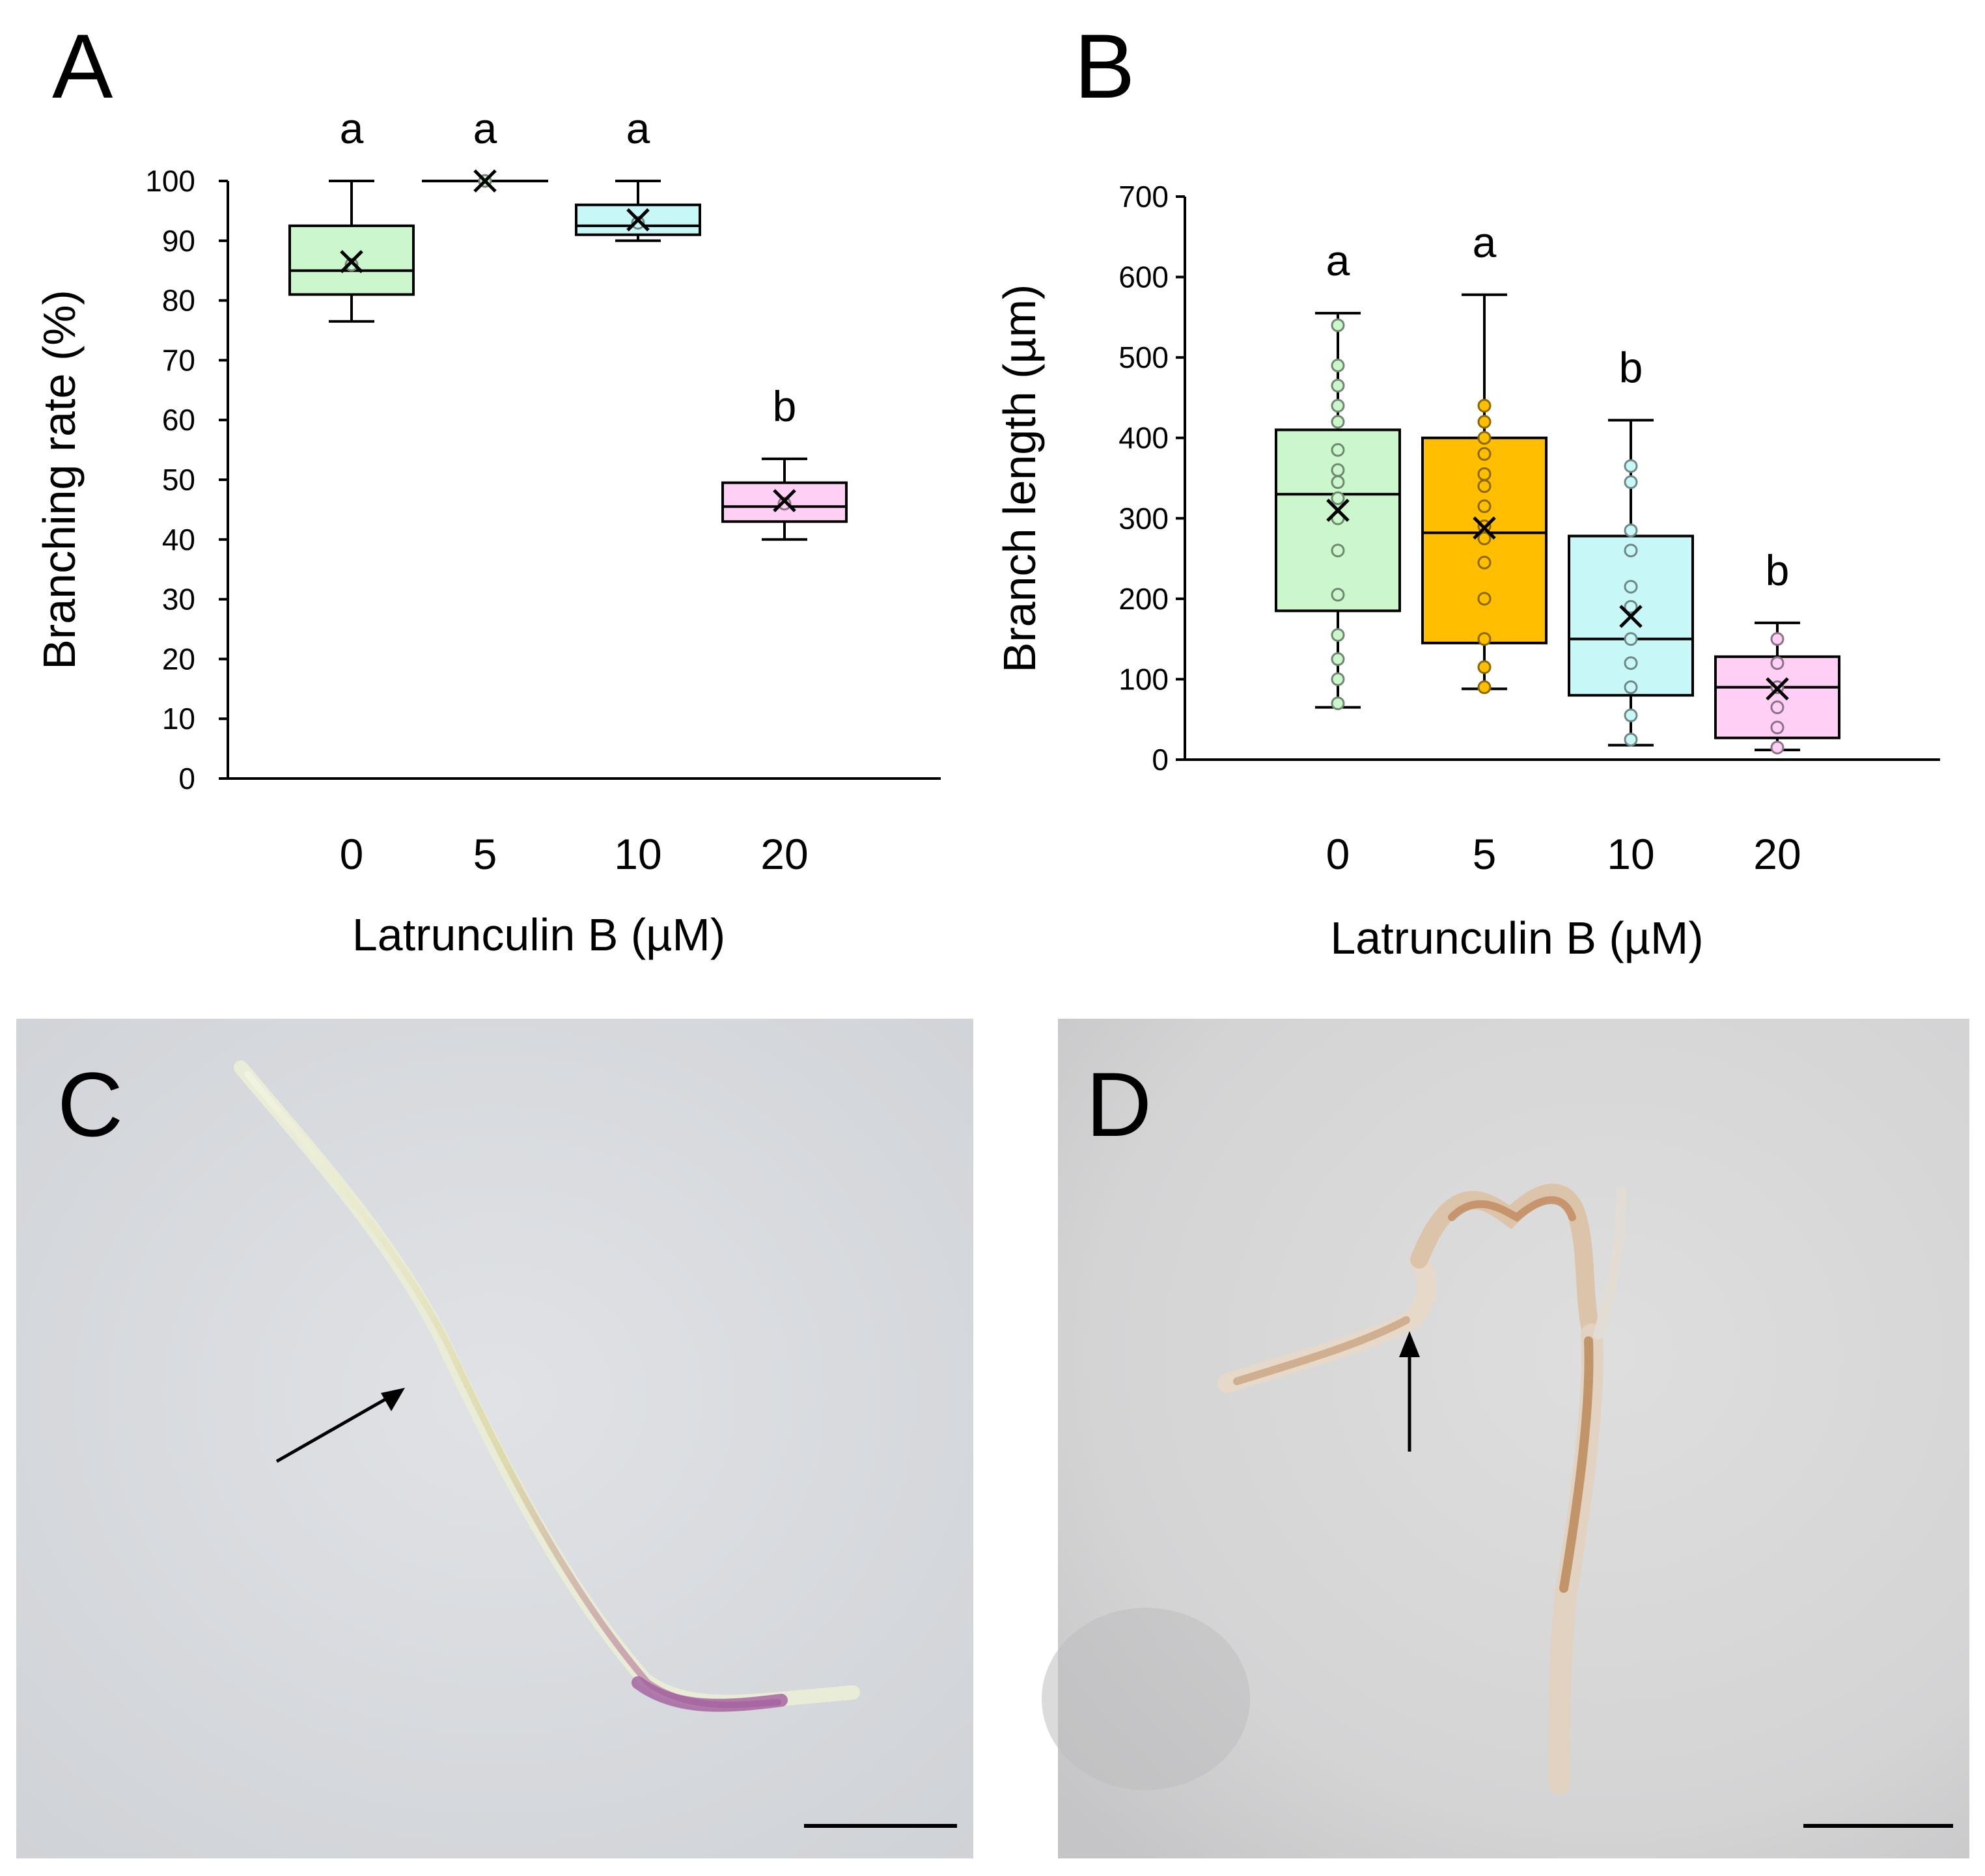 This screenshot has height=1876, width=1985. Describe the element at coordinates (710, 1694) in the screenshot. I see `micrograph-c-hypha-tip` at that location.